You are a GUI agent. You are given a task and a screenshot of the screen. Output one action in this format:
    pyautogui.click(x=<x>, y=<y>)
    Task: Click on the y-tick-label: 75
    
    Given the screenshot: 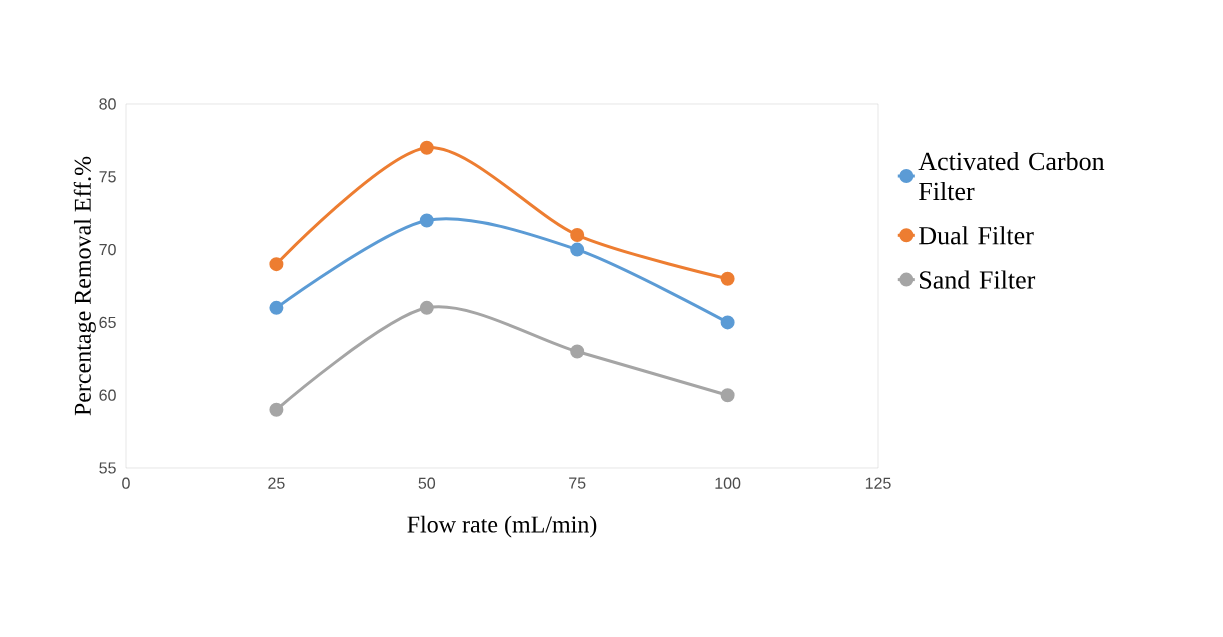 What is the action you would take?
    pyautogui.click(x=107, y=177)
    